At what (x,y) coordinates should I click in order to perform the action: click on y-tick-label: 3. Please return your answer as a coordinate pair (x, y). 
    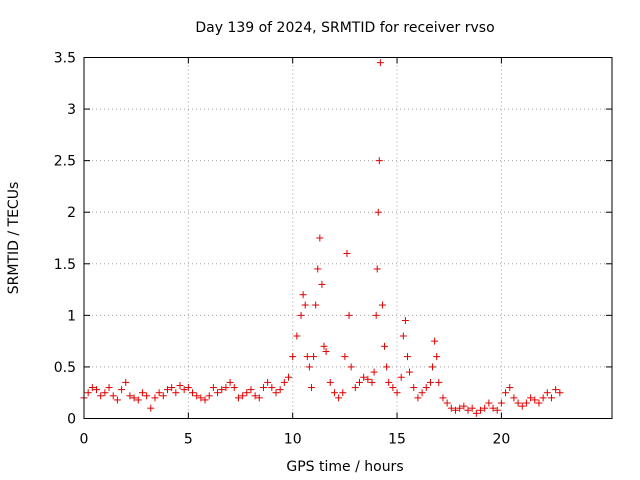
    Looking at the image, I should click on (71, 110).